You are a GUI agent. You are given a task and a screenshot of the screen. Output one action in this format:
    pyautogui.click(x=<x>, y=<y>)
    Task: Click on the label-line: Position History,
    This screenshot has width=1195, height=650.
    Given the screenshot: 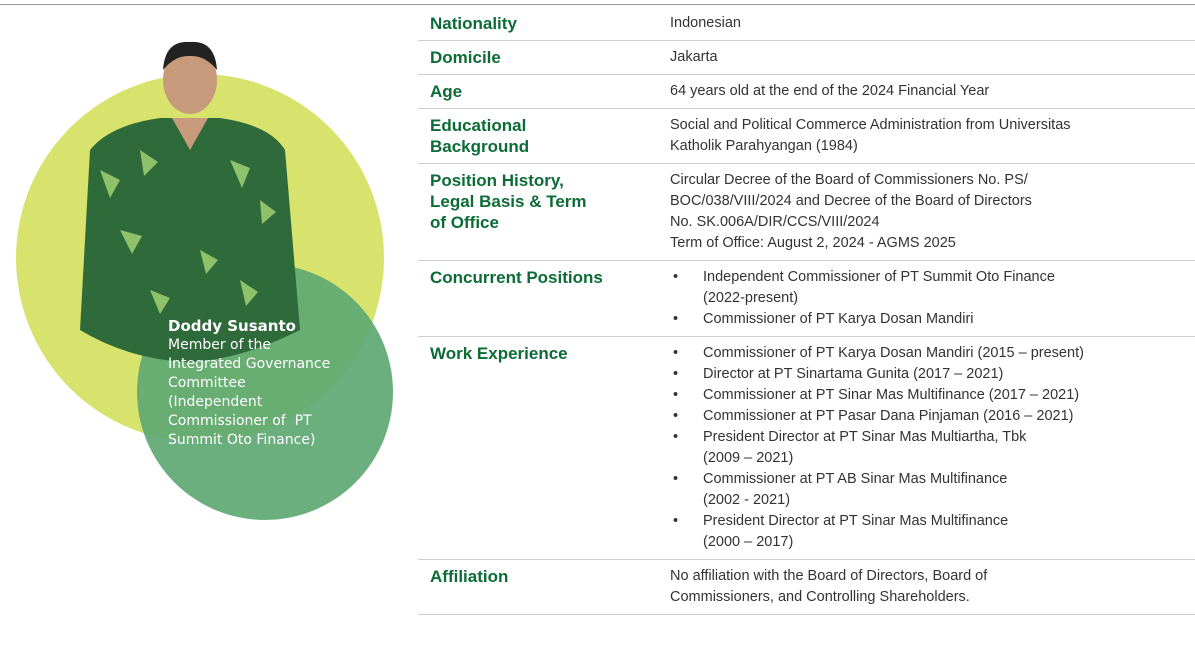 What is the action you would take?
    pyautogui.click(x=497, y=180)
    